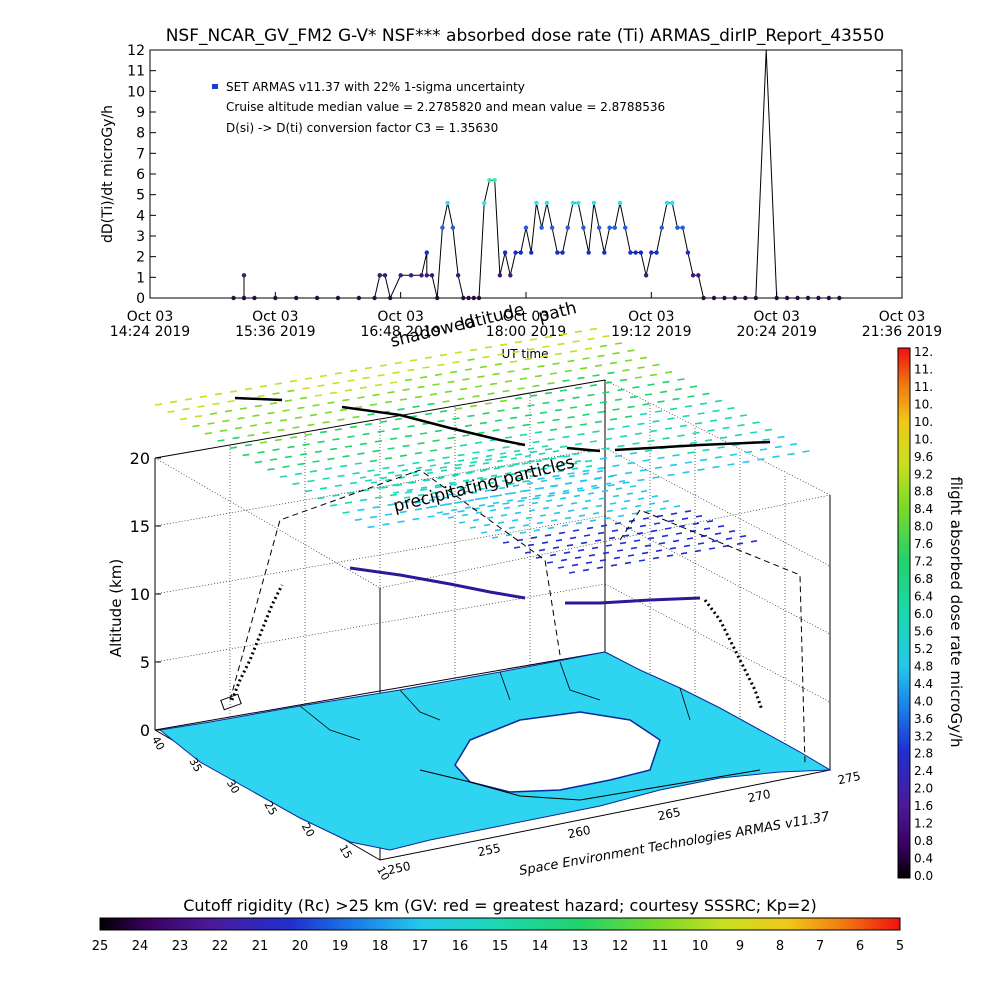  I want to click on state-borders, so click(495, 701).